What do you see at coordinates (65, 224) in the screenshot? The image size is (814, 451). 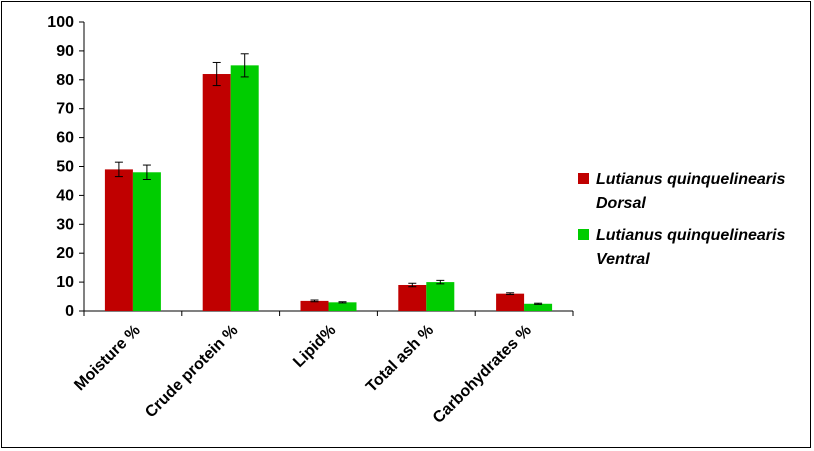 I see `y-tick-label: 30` at bounding box center [65, 224].